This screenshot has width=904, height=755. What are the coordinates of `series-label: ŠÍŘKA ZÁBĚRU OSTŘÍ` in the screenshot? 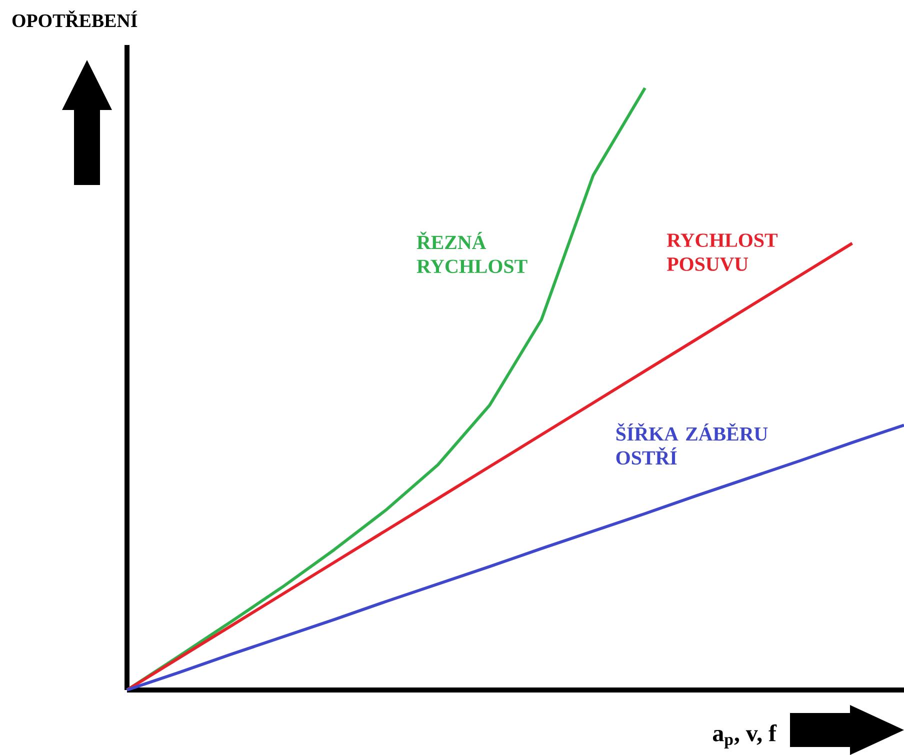 It's located at (692, 444).